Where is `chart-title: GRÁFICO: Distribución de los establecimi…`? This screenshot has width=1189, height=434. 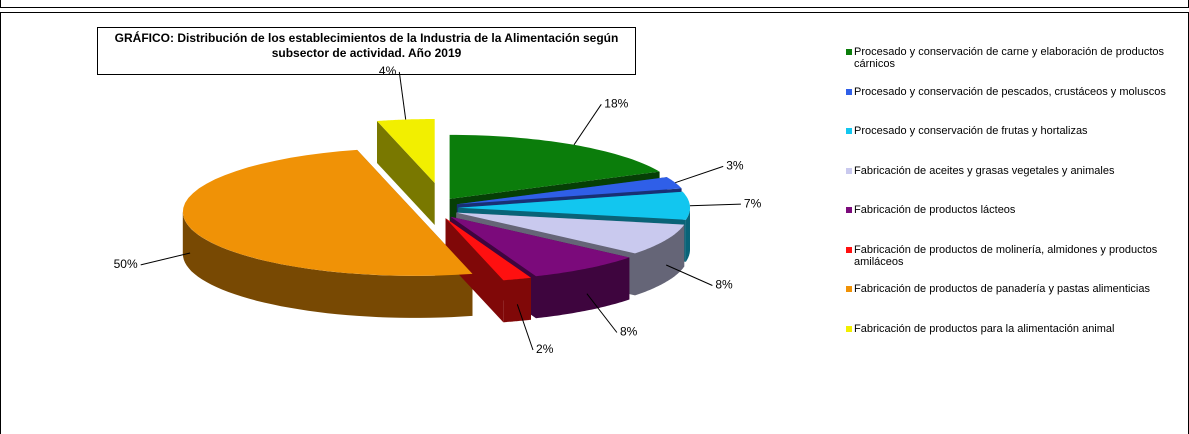
chart-title: GRÁFICO: Distribución de los establecimi… is located at coordinates (366, 51).